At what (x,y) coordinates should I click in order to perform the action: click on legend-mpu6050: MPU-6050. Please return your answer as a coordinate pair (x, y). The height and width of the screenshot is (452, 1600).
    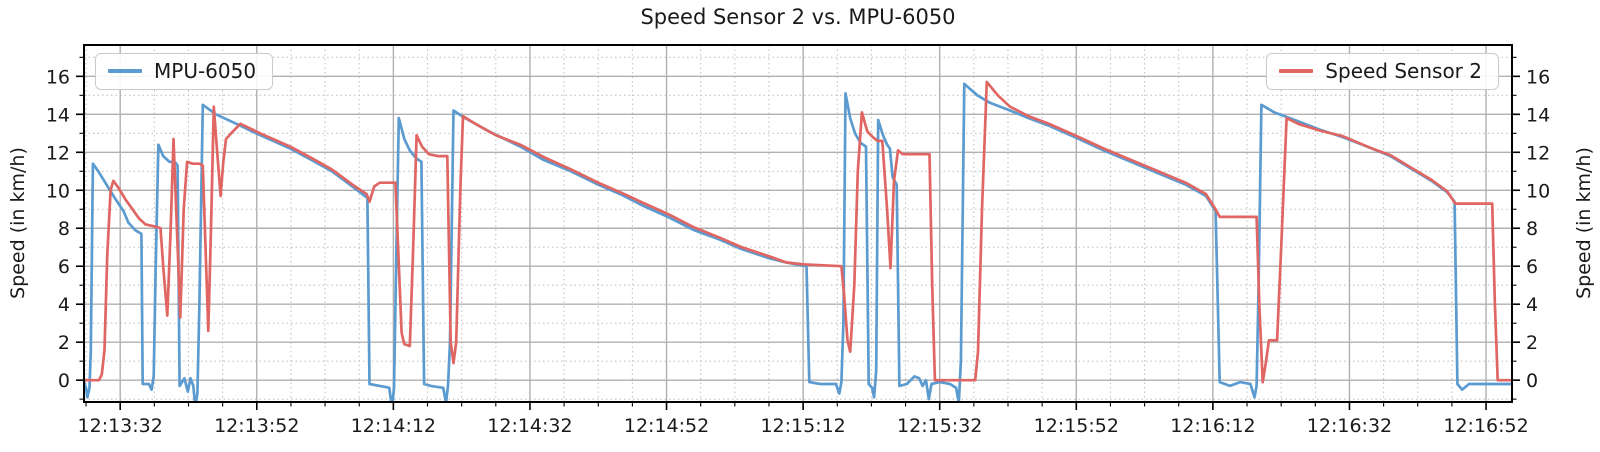
    Looking at the image, I should click on (184, 71).